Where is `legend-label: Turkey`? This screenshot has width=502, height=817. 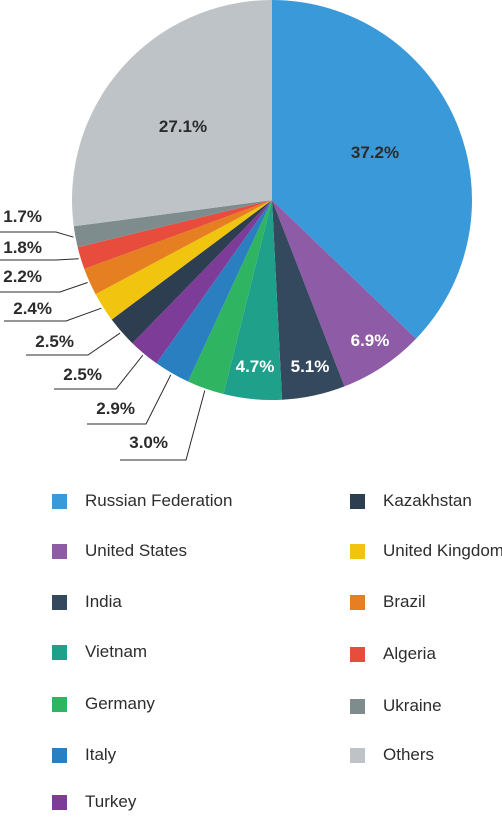
legend-label: Turkey is located at coordinates (111, 801).